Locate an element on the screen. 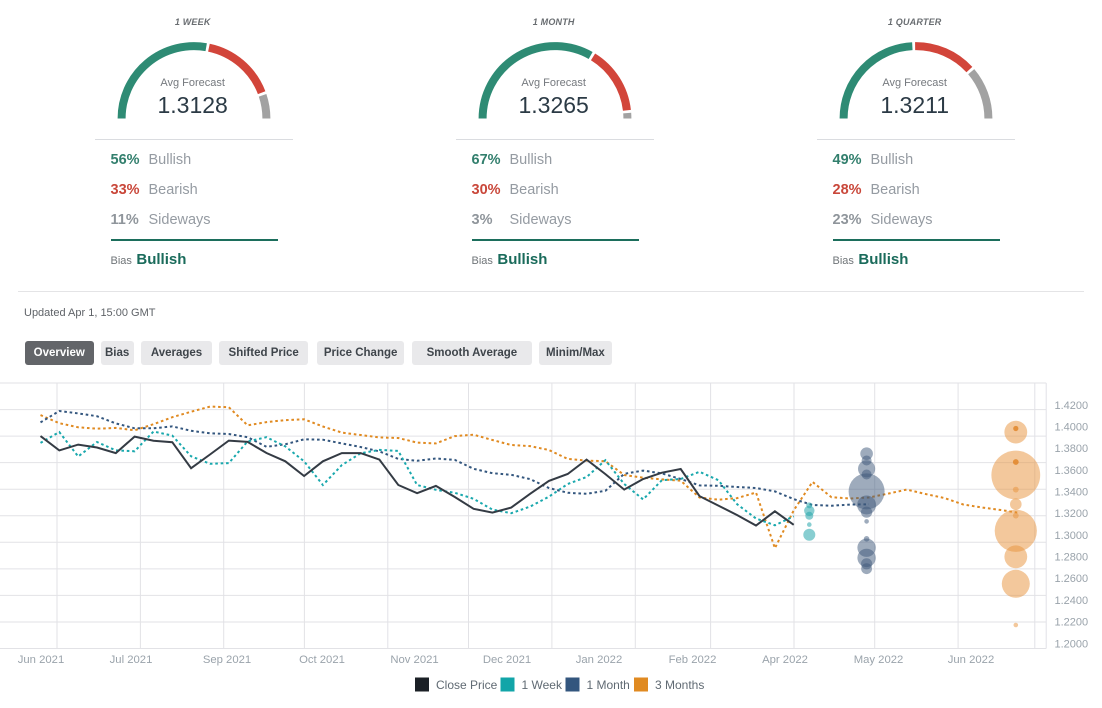 This screenshot has width=1102, height=708. svg-text: Apr 2022 is located at coordinates (785, 660).